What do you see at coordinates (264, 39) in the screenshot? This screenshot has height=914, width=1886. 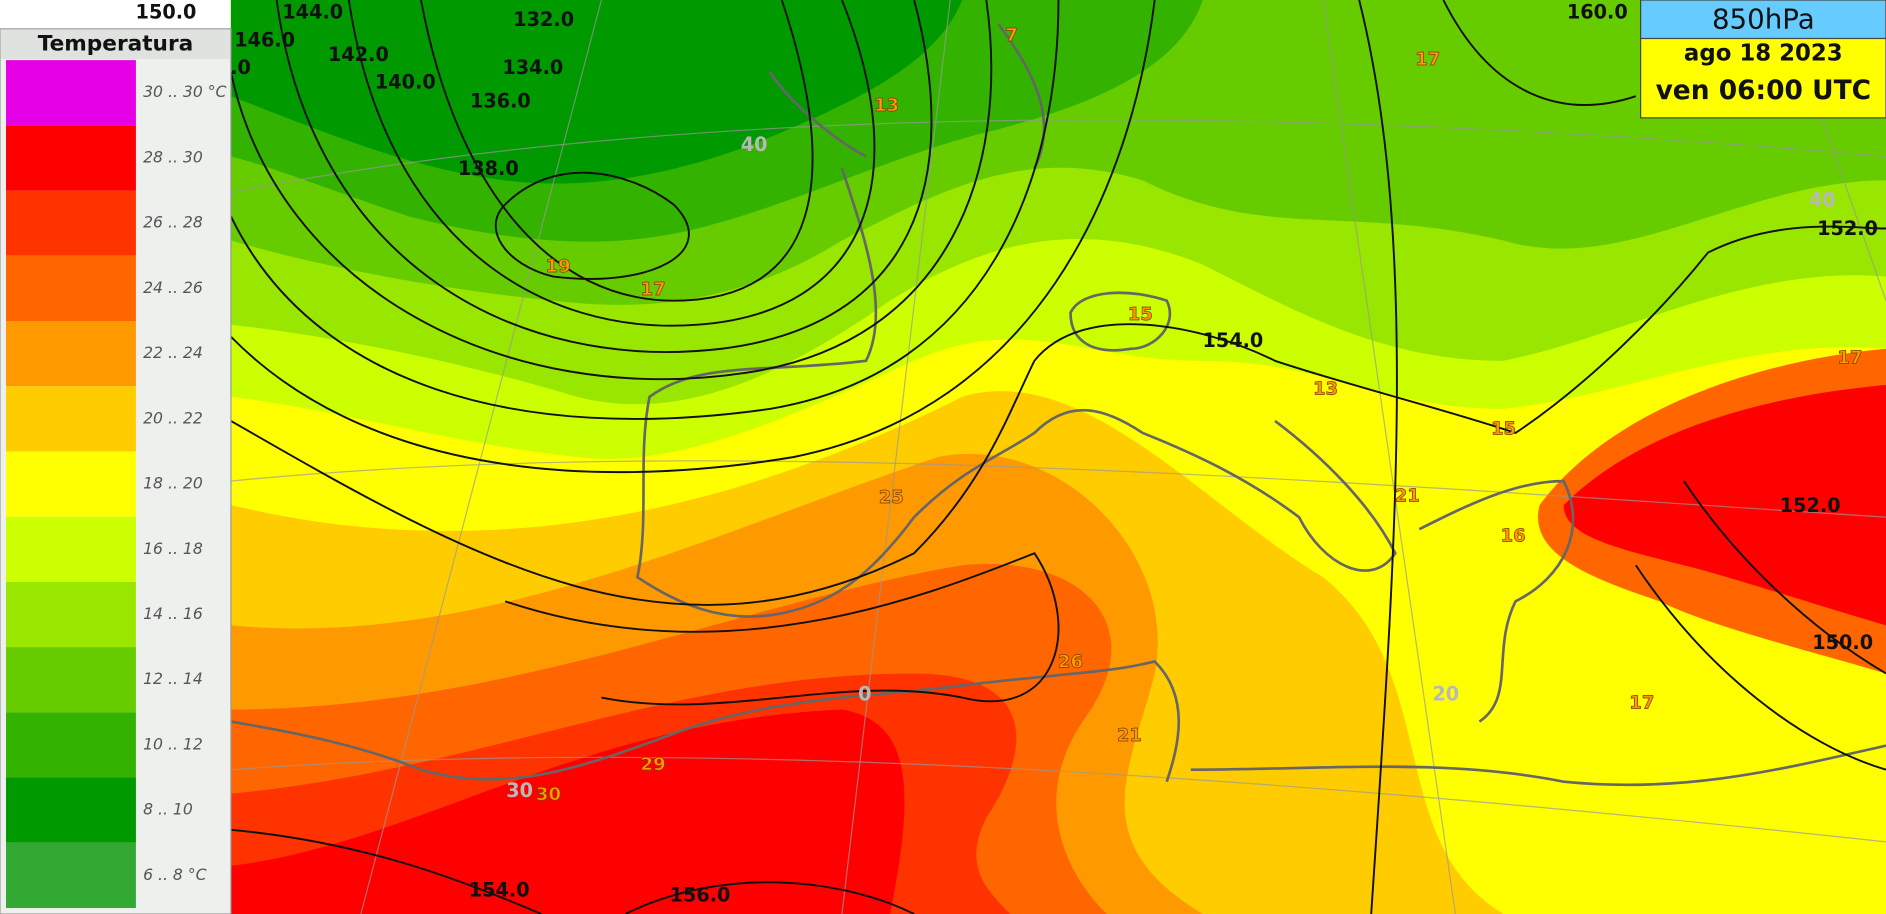 I see `contour-label: 146.0` at bounding box center [264, 39].